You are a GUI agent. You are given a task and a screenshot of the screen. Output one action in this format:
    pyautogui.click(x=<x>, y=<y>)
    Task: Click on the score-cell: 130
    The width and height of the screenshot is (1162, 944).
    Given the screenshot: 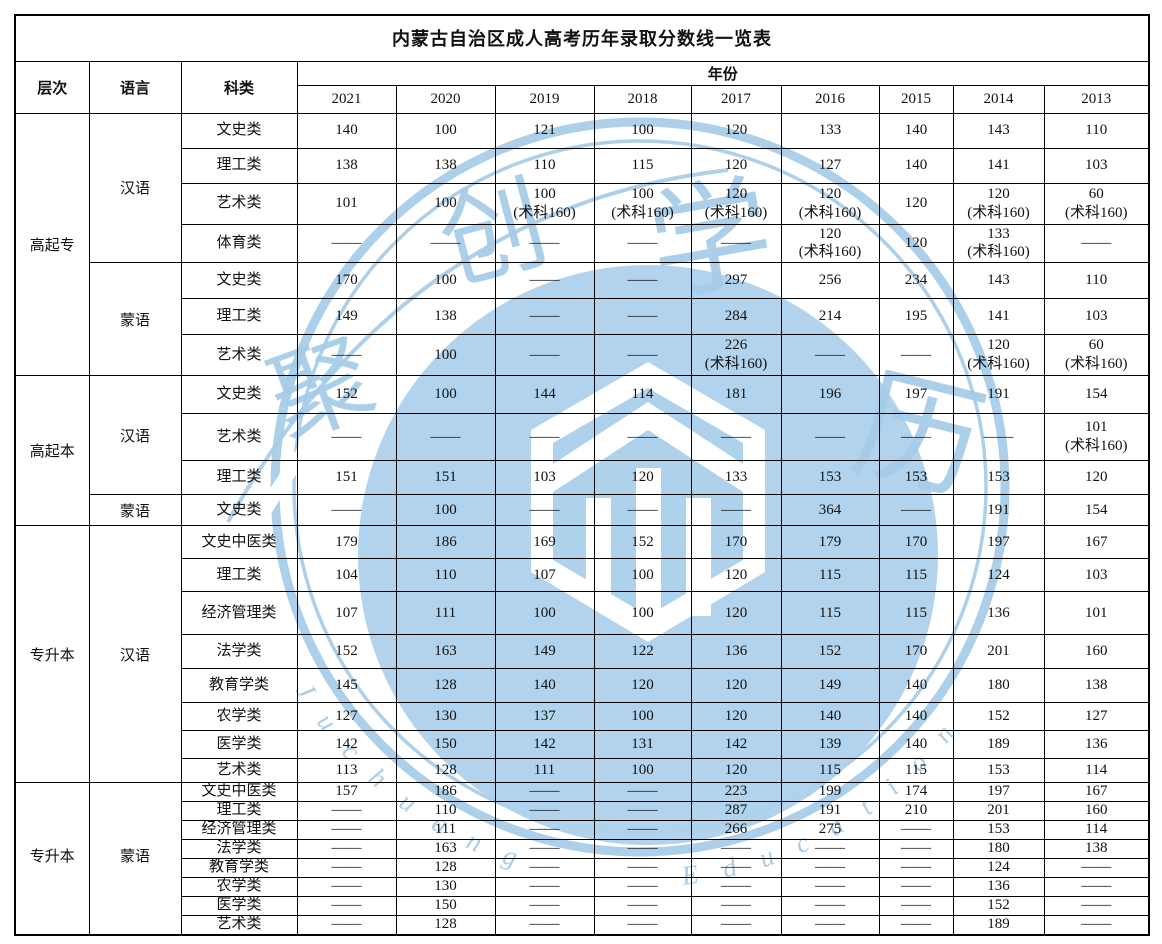 What is the action you would take?
    pyautogui.click(x=445, y=887)
    